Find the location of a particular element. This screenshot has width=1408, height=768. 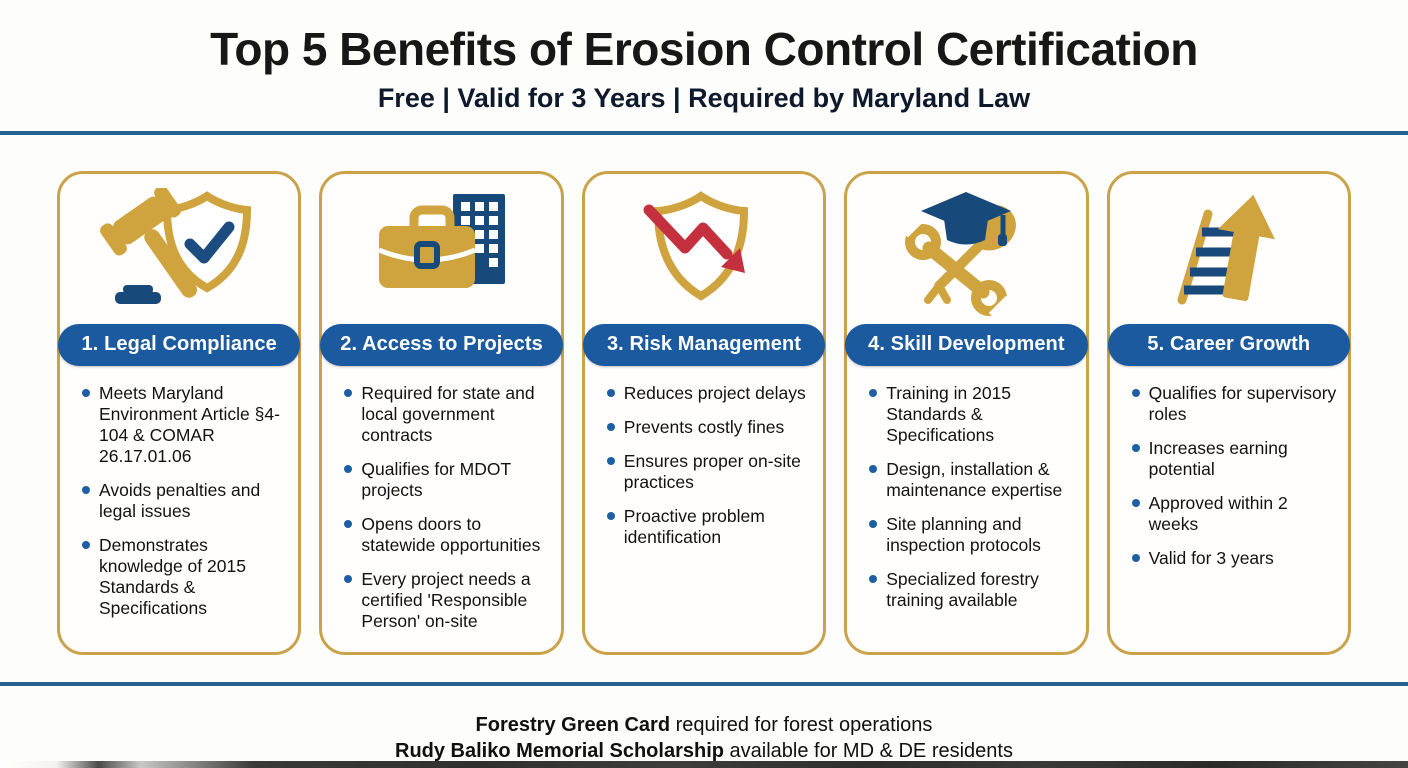

card-title-pill: 1. Legal Compliance is located at coordinates (179, 344).